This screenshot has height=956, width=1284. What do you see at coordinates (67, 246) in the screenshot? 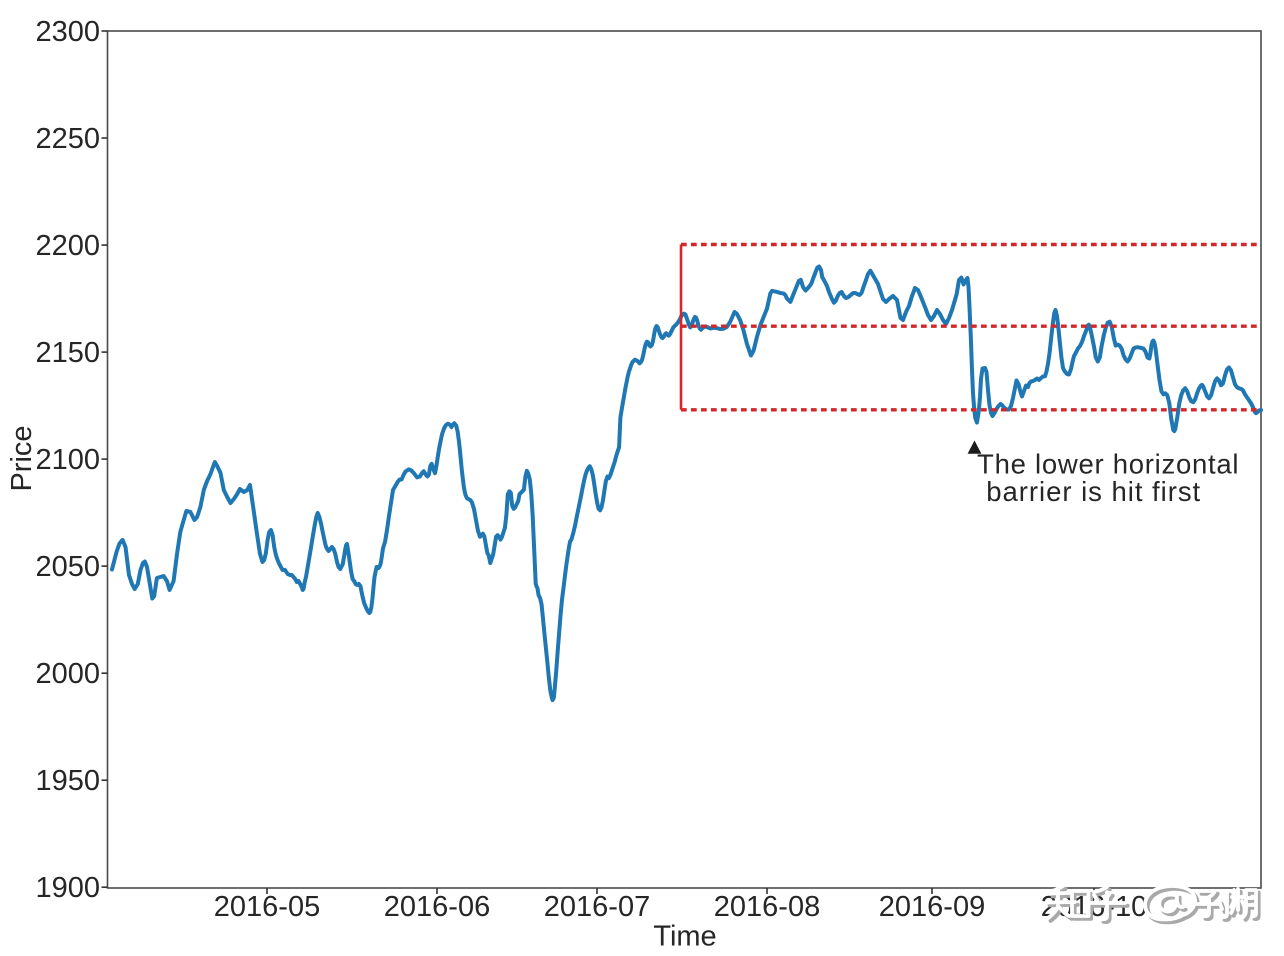
I see `svg-text: 2200` at bounding box center [67, 246].